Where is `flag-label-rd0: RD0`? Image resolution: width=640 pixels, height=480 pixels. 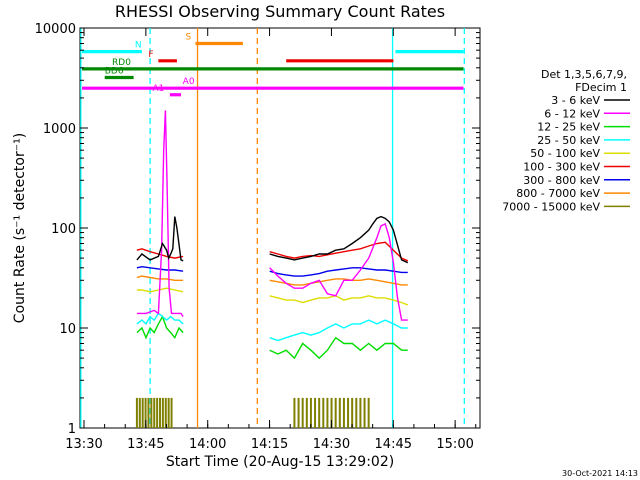 flag-label-rd0: RD0 is located at coordinates (121, 63).